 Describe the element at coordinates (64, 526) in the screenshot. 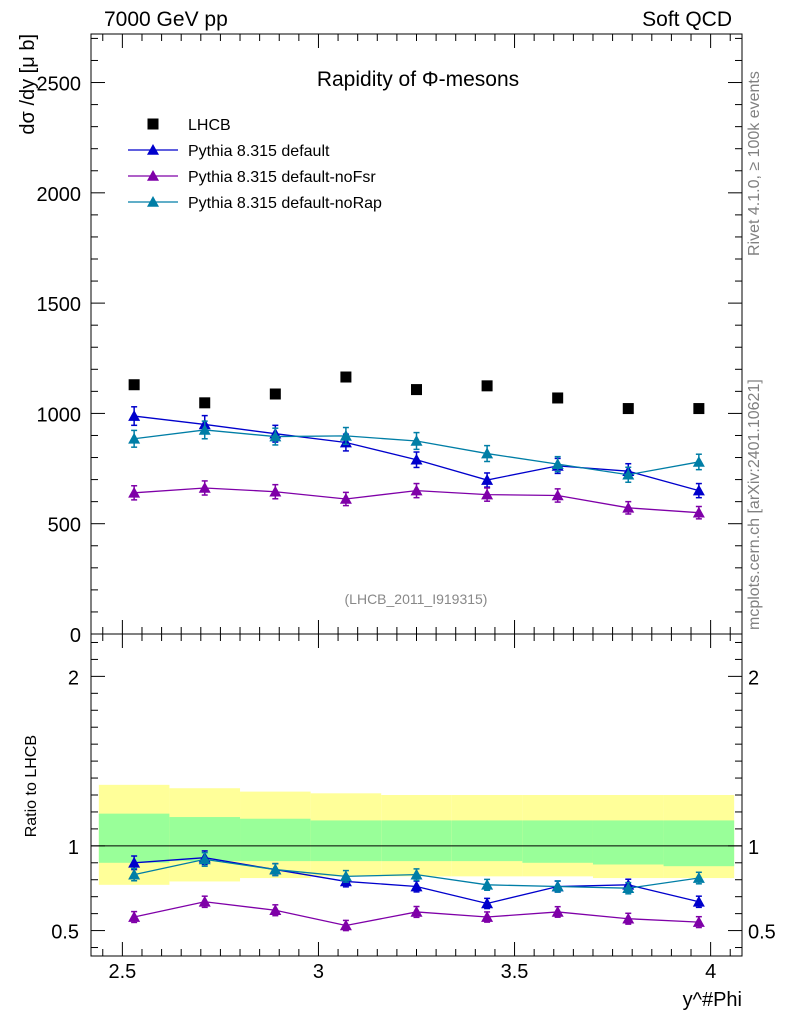

I see `y-tick-label: 500` at that location.